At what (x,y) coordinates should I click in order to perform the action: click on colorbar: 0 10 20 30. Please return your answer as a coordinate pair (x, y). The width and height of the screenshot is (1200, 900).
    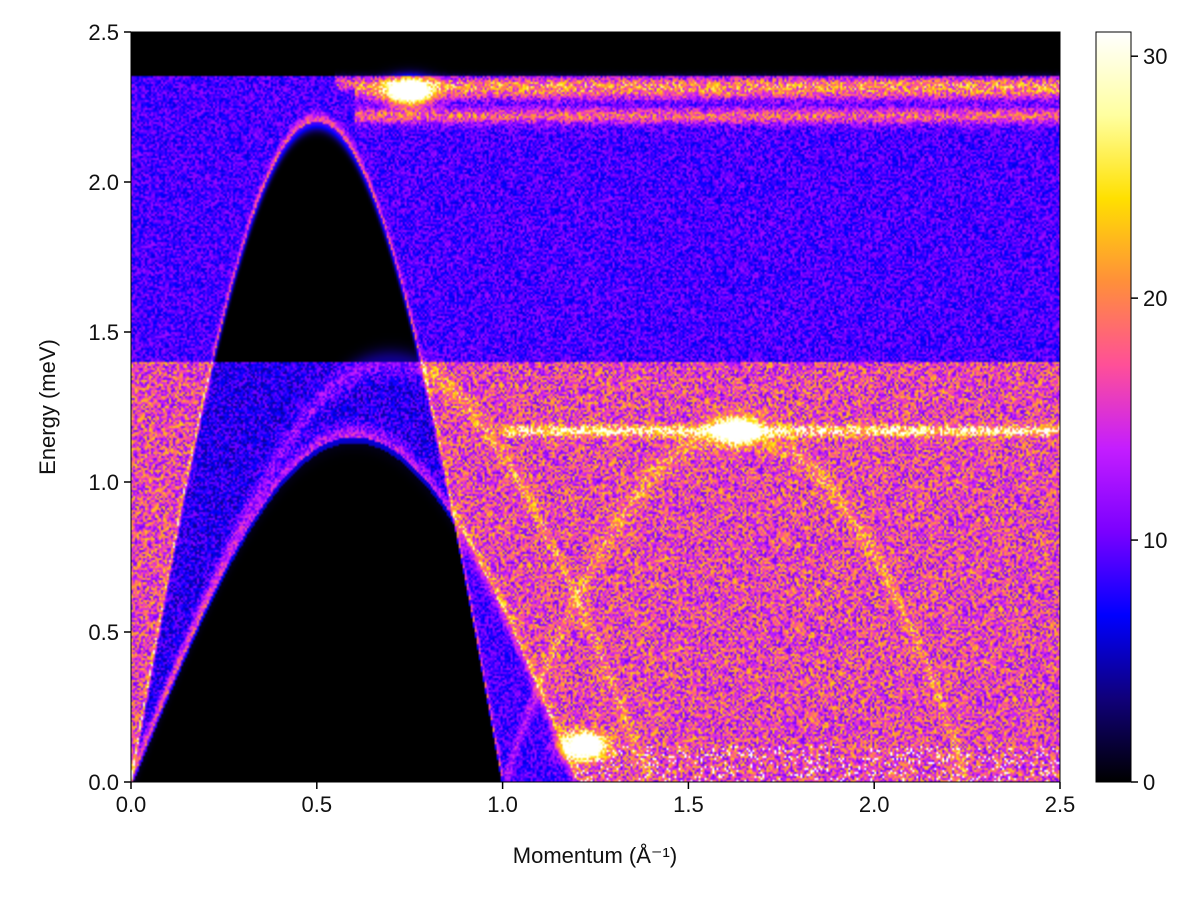
    Looking at the image, I should click on (1131, 413).